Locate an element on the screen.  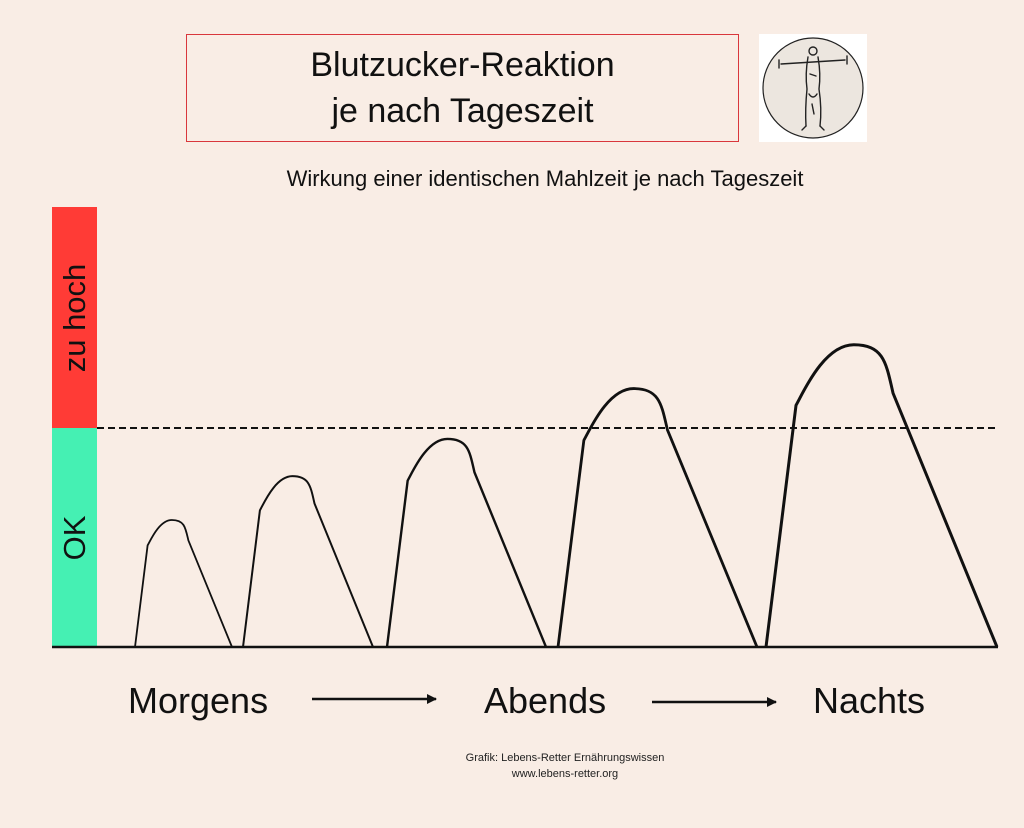
label-abends: Abends is located at coordinates (545, 700).